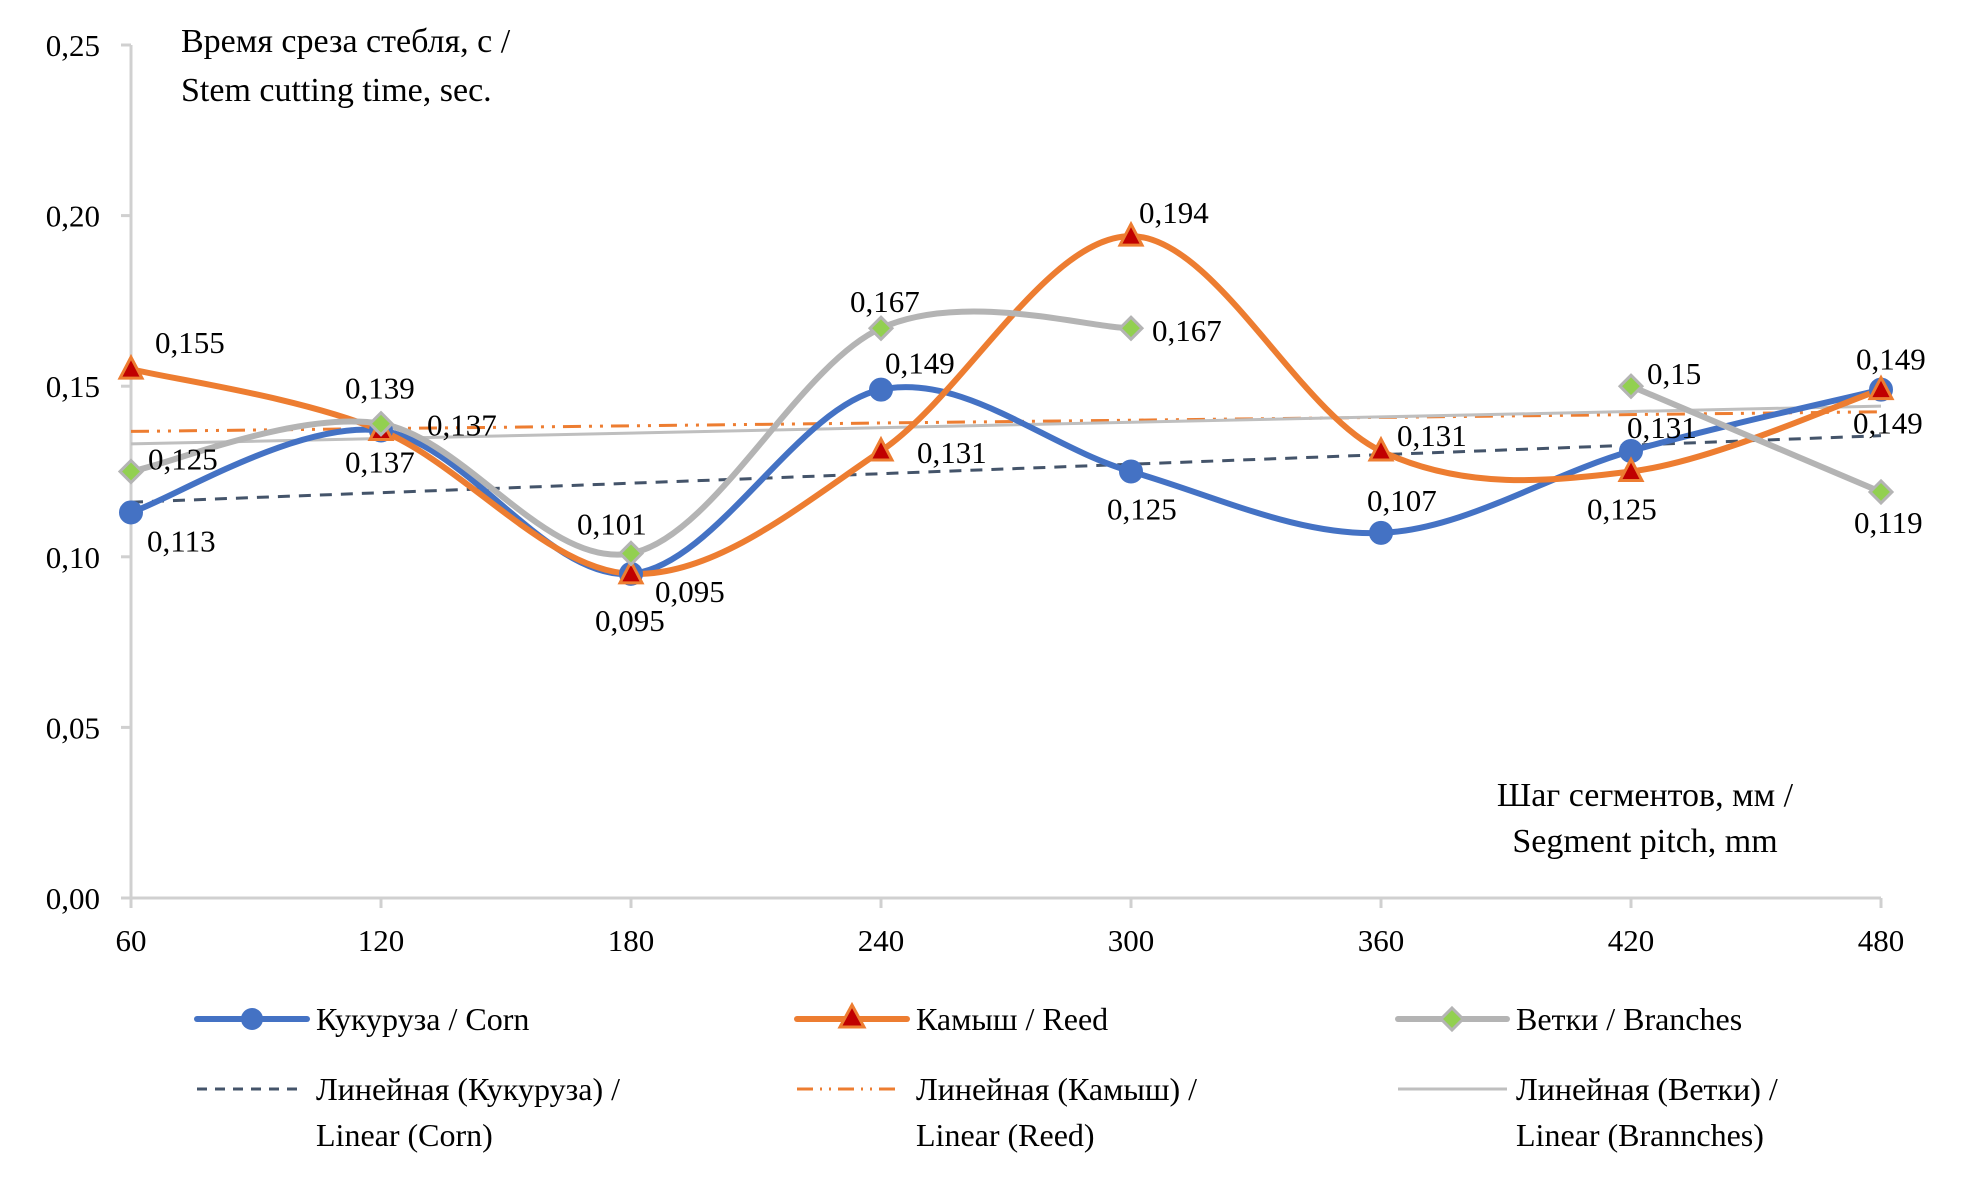 The image size is (1962, 1193). I want to click on data-label-reed: 0,155, so click(190, 342).